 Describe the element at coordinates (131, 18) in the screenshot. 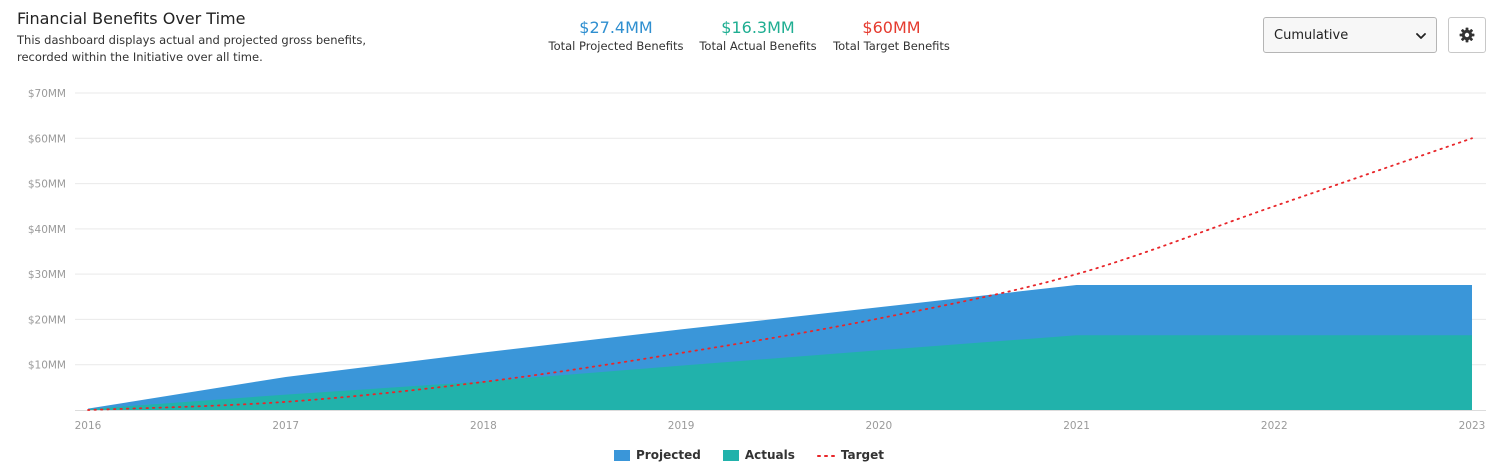

I see `chart-title: Financial Benefits Over Time` at that location.